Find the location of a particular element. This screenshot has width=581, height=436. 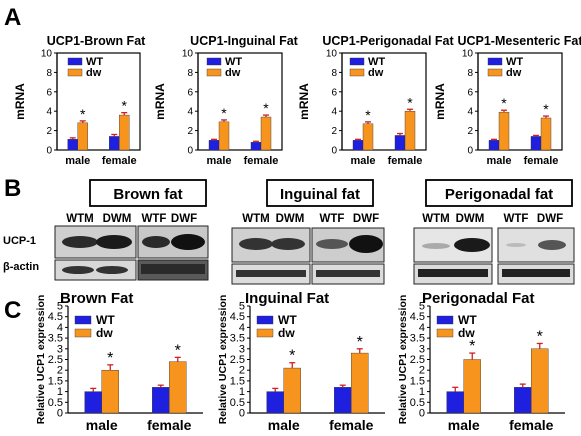

blot-strip is located at coordinates (95, 270).